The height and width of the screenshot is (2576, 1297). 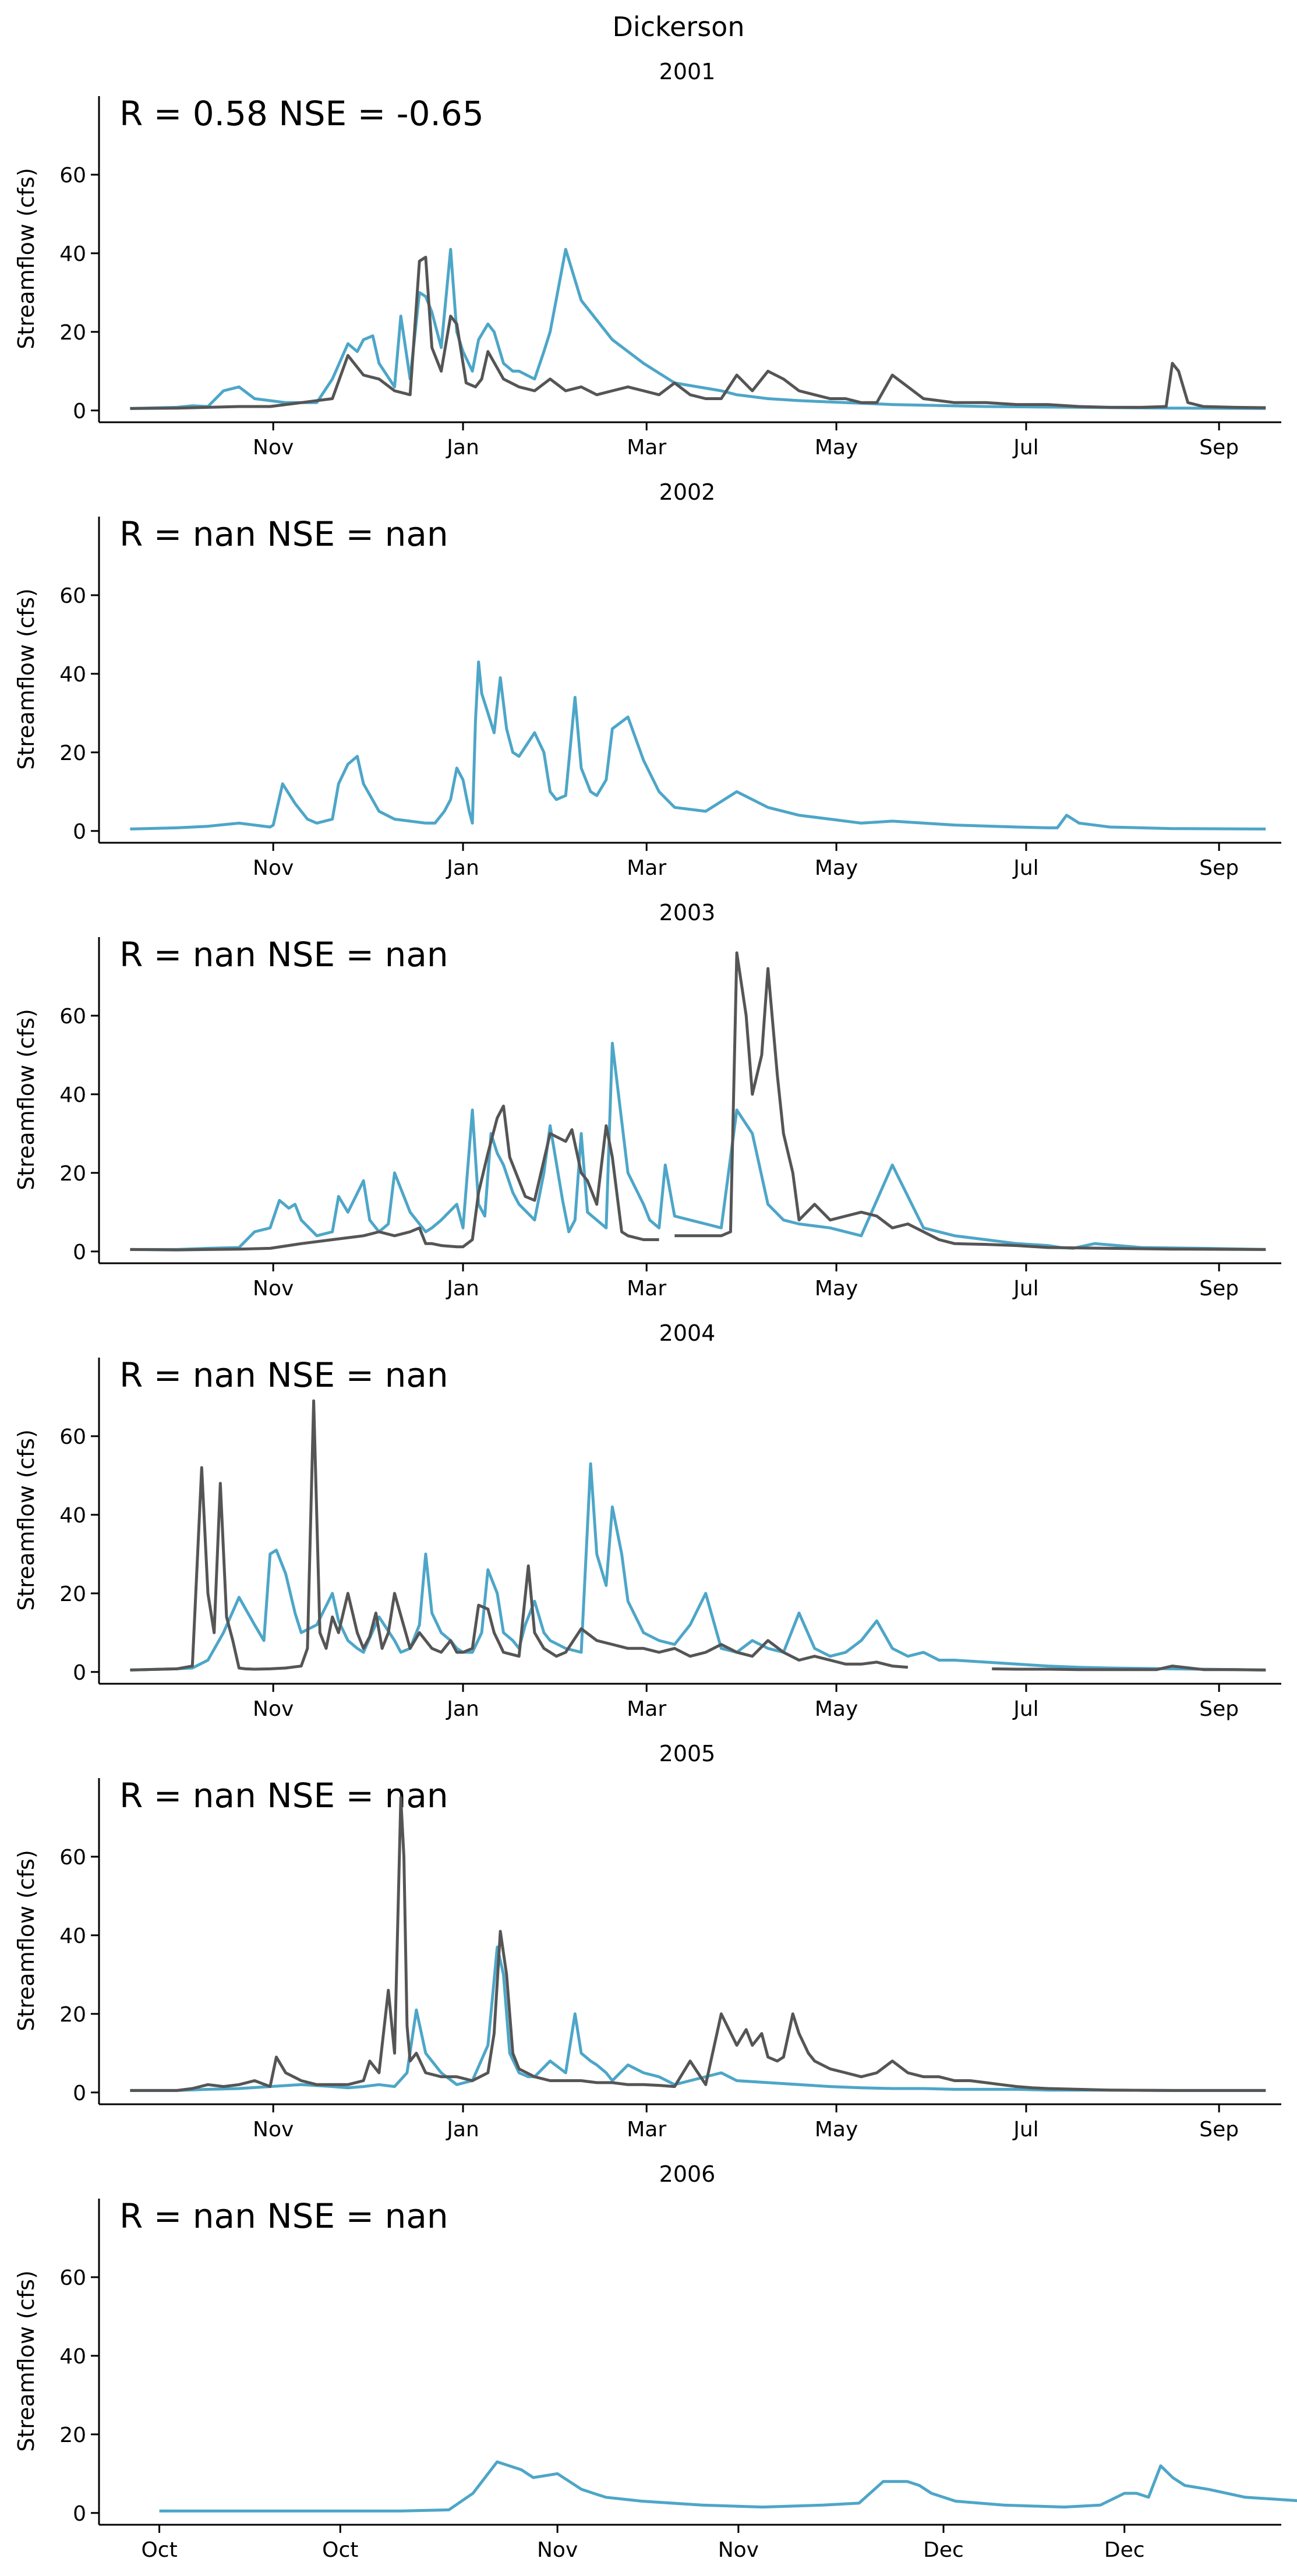 What do you see at coordinates (679, 27) in the screenshot?
I see `figure-suptitle: Dickerson` at bounding box center [679, 27].